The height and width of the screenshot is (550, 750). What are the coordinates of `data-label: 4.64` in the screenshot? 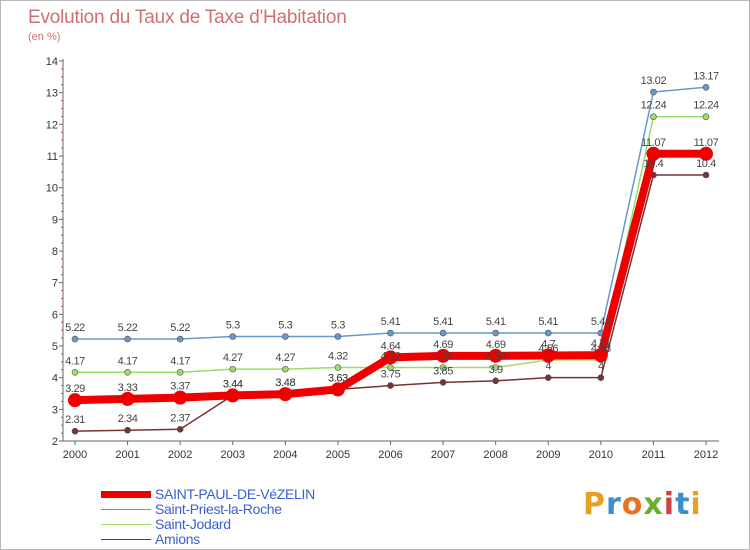 It's located at (391, 346).